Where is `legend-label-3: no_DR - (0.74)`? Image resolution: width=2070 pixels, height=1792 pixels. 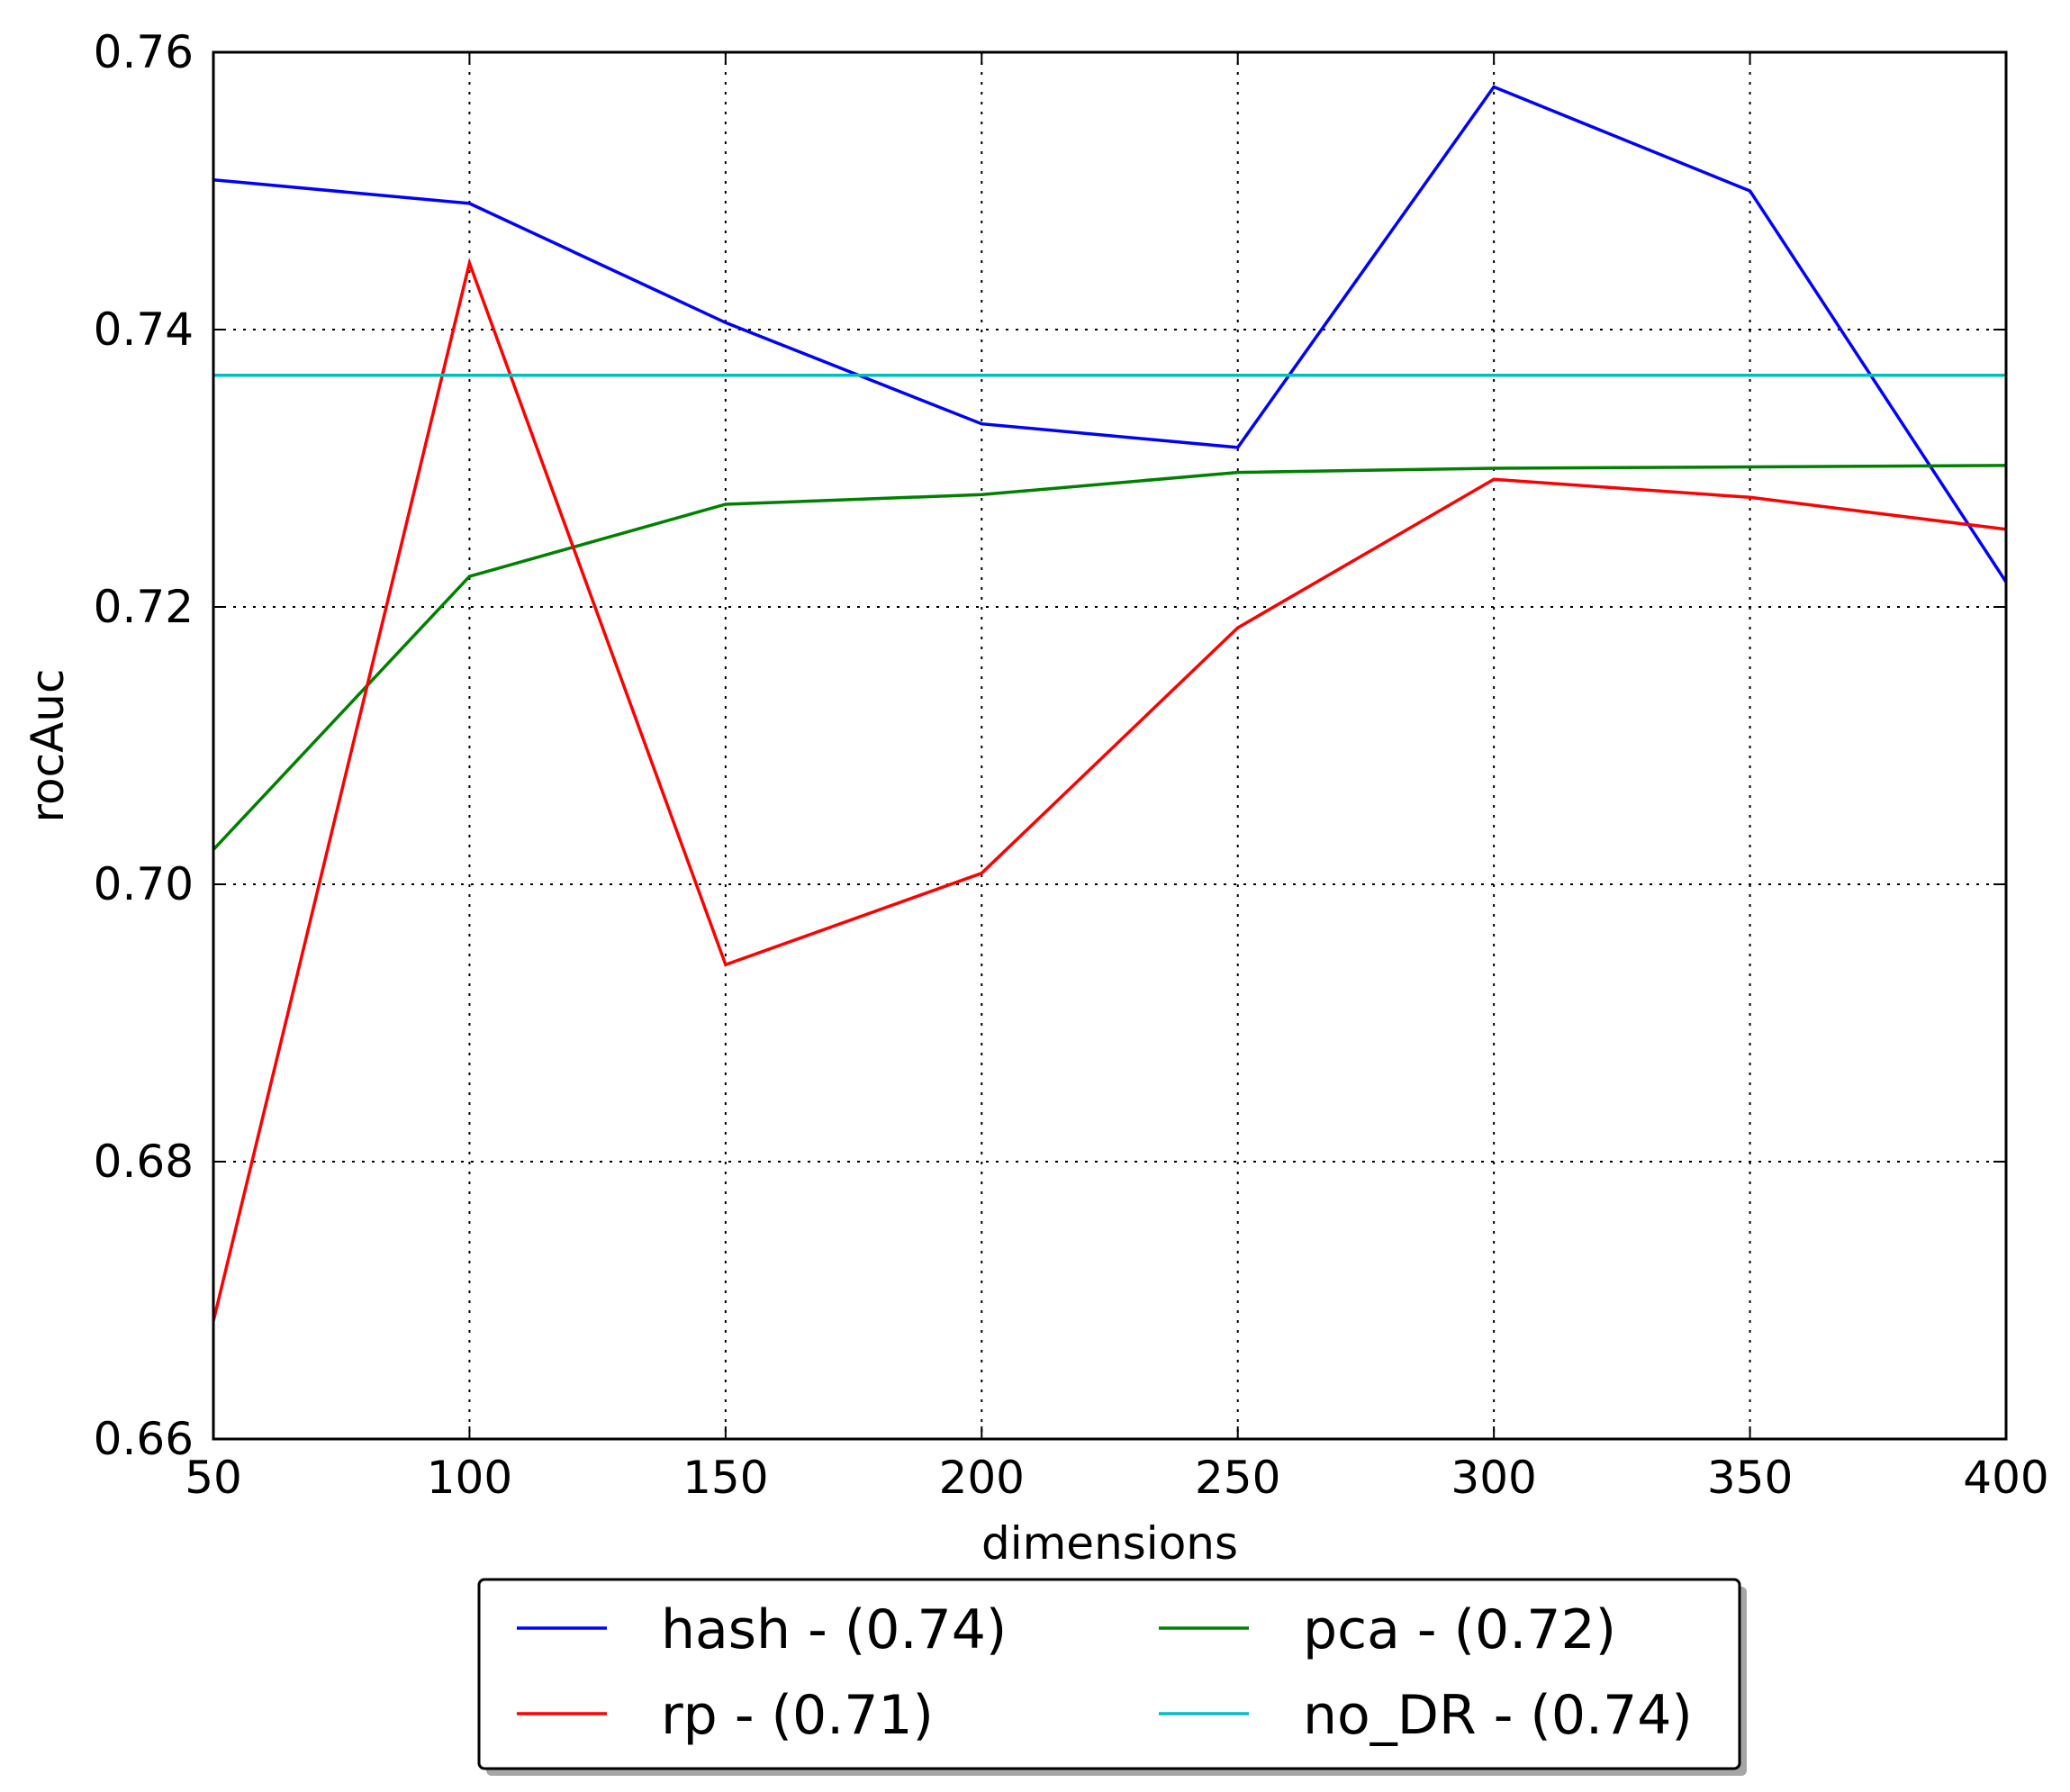 legend-label-3: no_DR - (0.74) is located at coordinates (1498, 1715).